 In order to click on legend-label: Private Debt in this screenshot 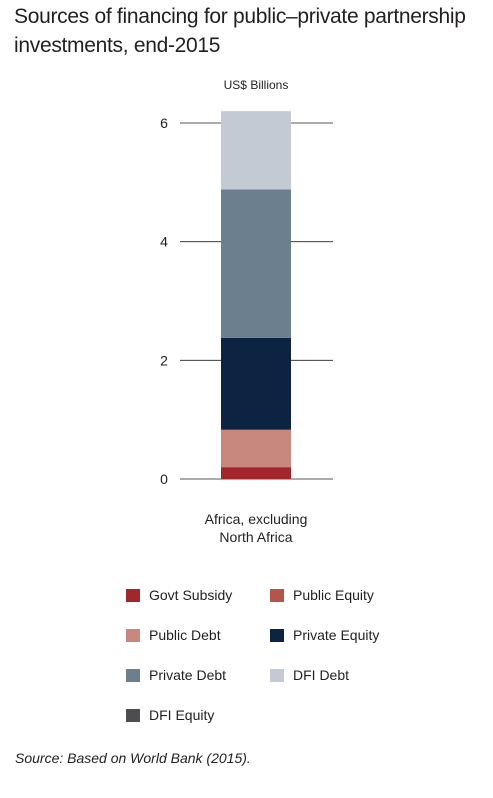, I will do `click(188, 675)`.